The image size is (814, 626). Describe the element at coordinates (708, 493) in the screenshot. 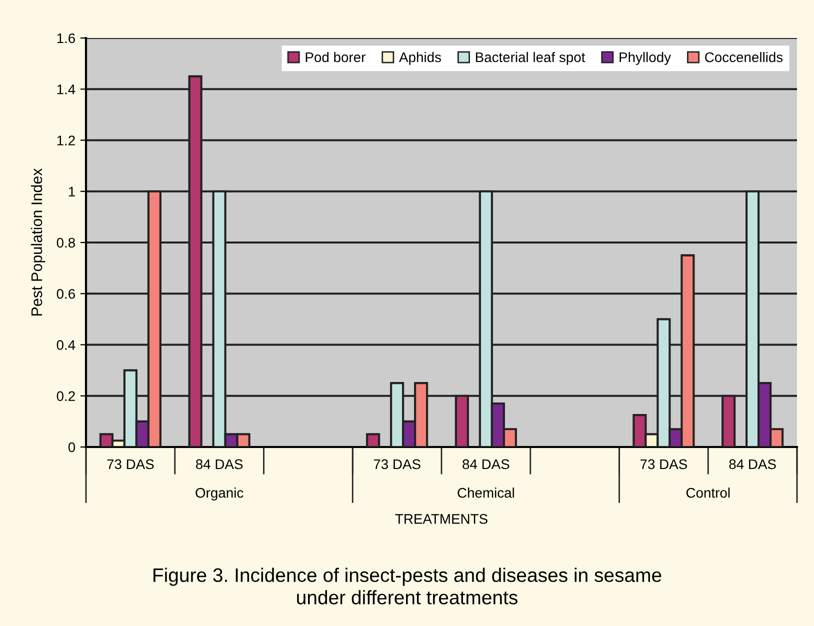

I see `text: Control` at that location.